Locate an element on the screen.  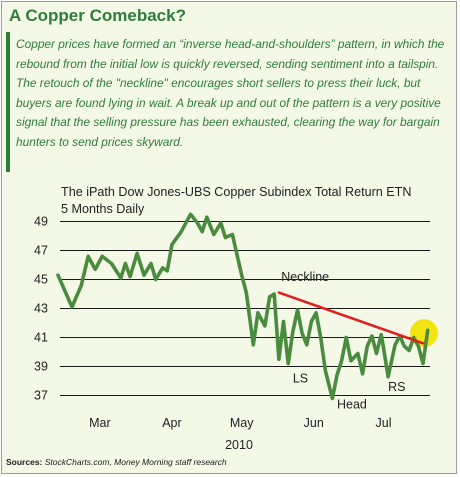
chart-subtitle: 5 Months Daily is located at coordinates (103, 209).